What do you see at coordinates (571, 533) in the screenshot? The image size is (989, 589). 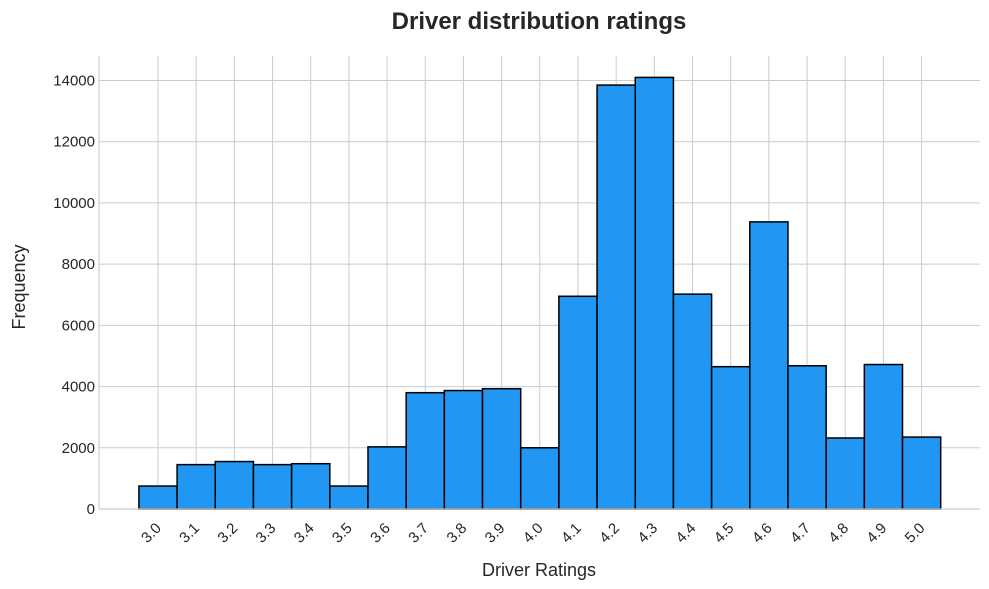 I see `x-tick-label: 4.1` at bounding box center [571, 533].